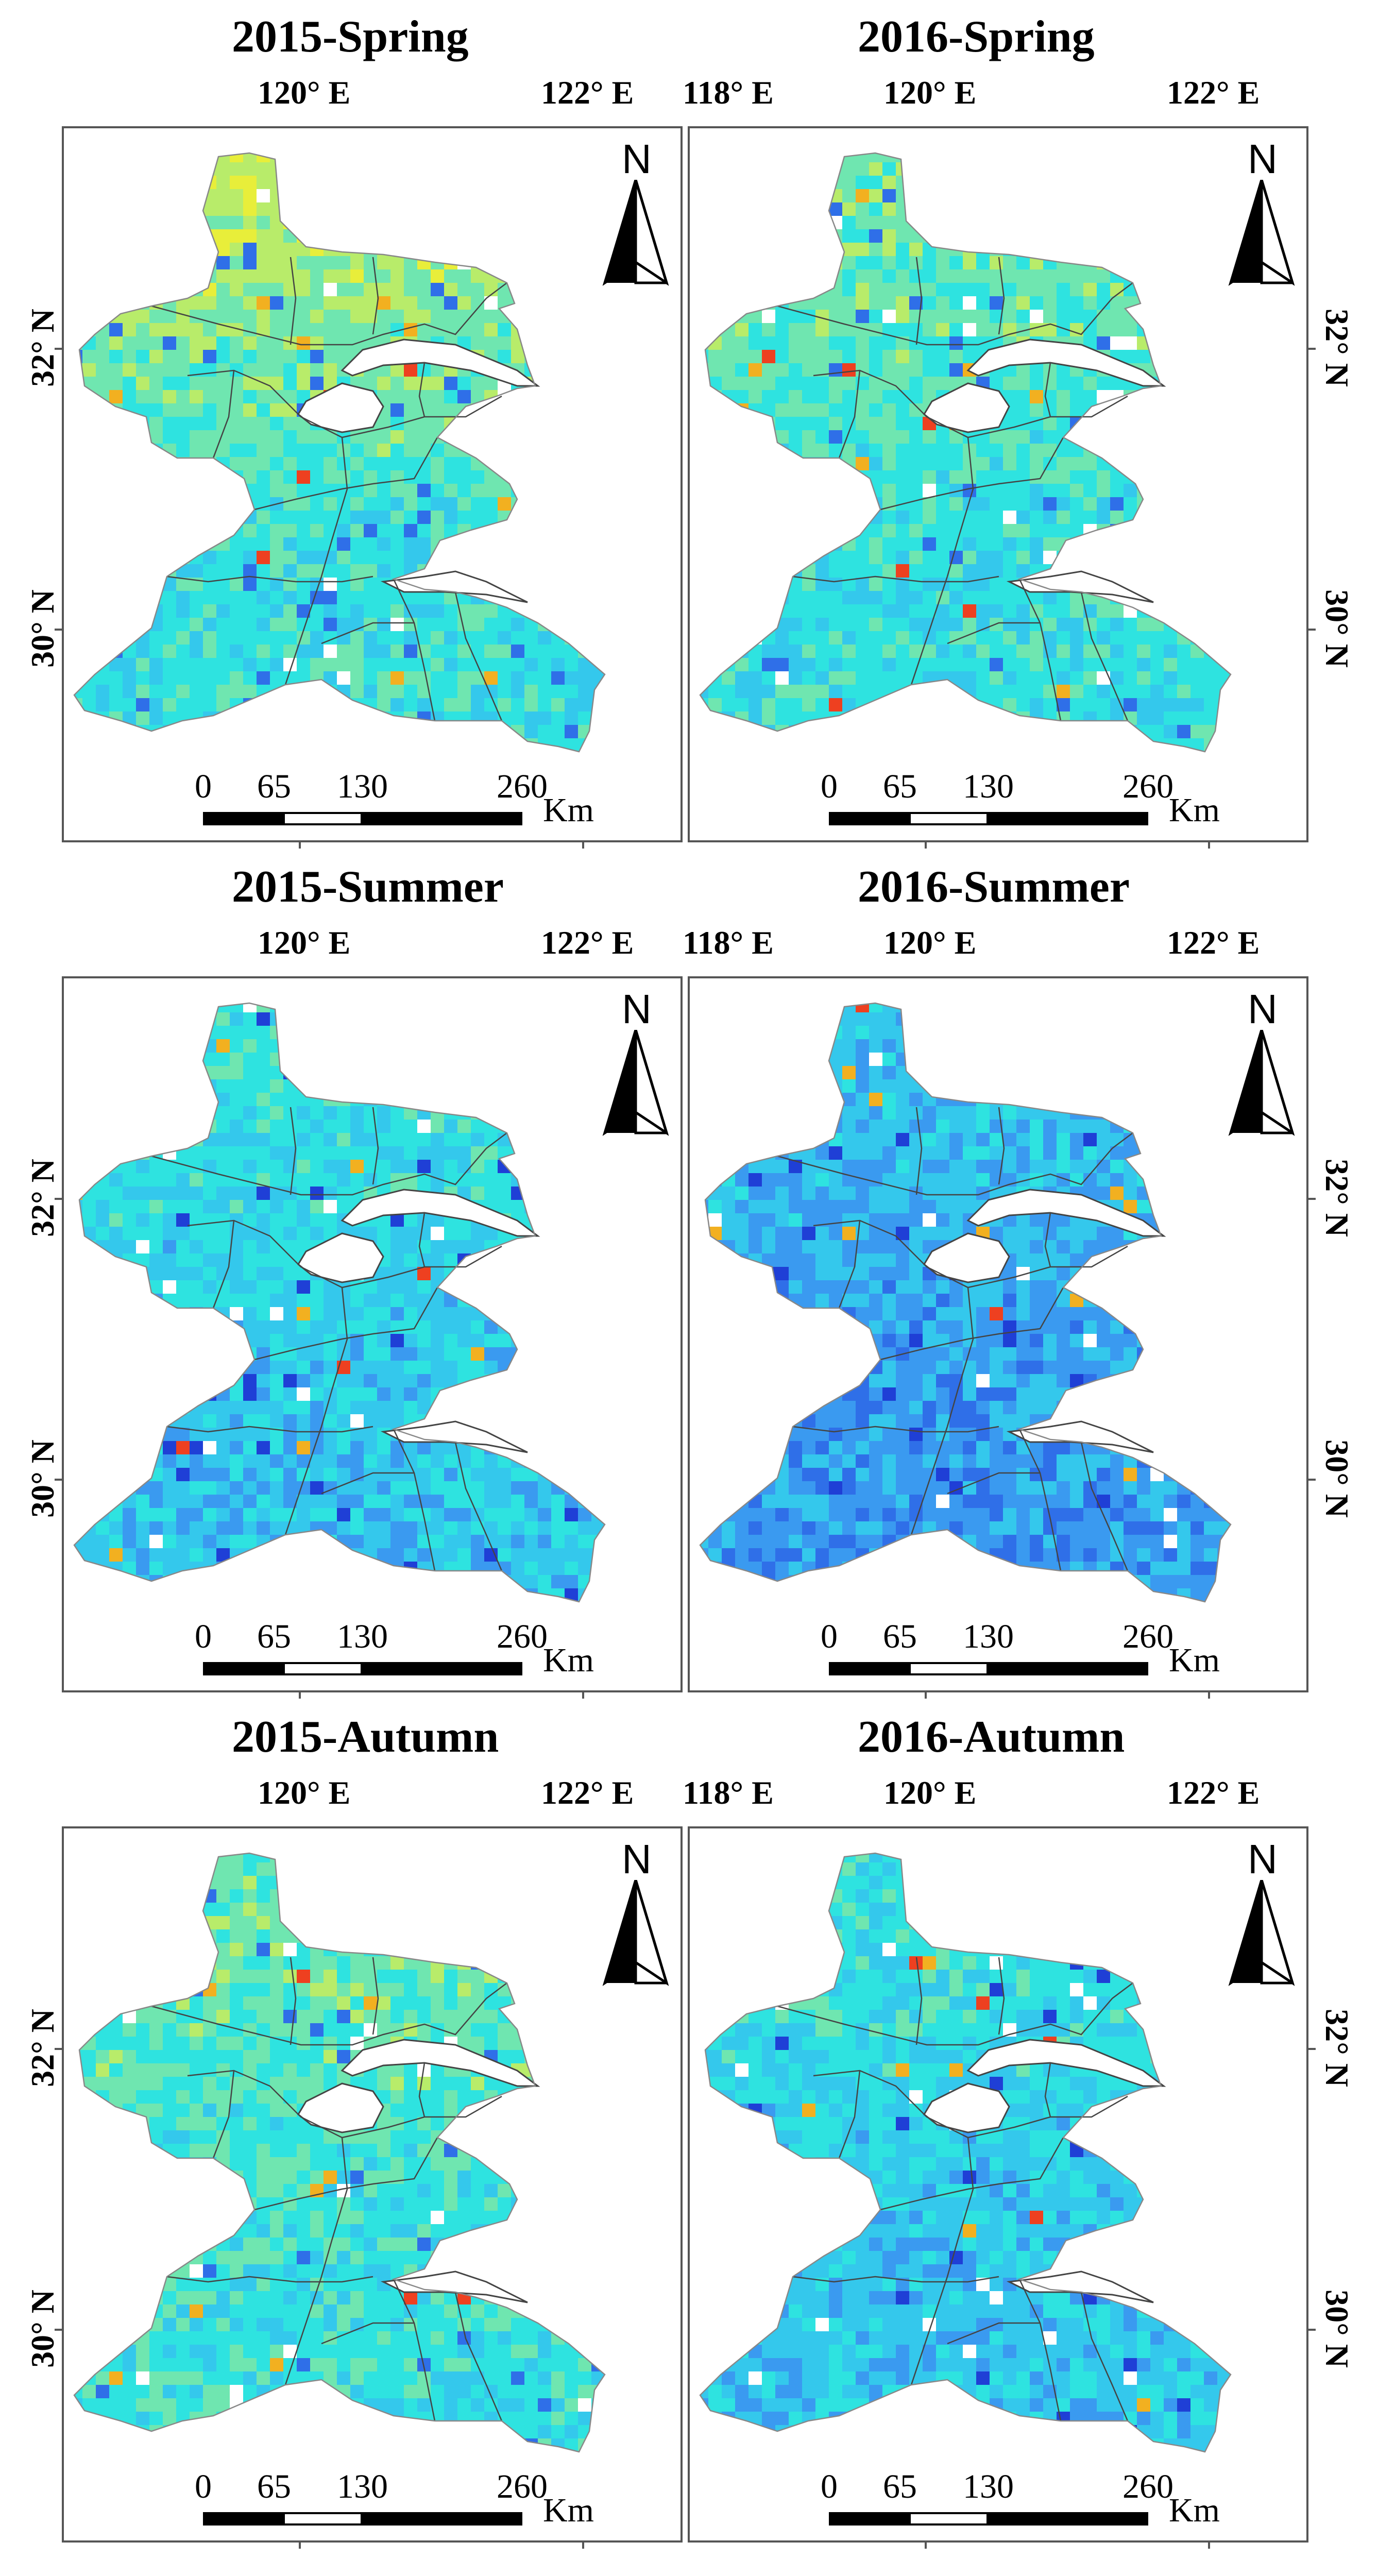  I want to click on longitude-label: 120° E, so click(930, 942).